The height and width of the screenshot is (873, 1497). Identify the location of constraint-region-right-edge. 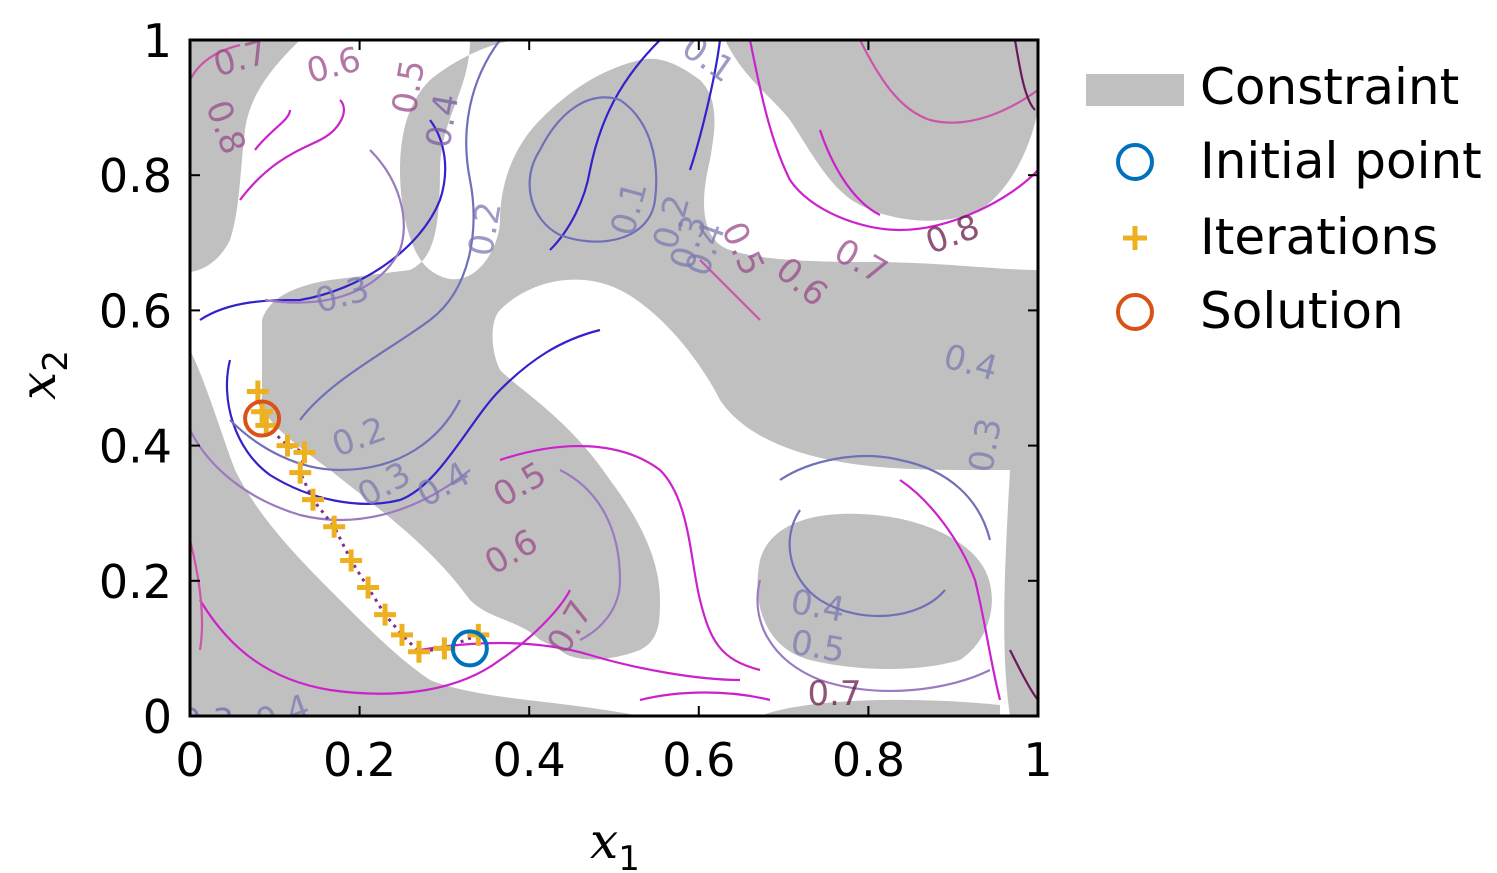
(1021, 593).